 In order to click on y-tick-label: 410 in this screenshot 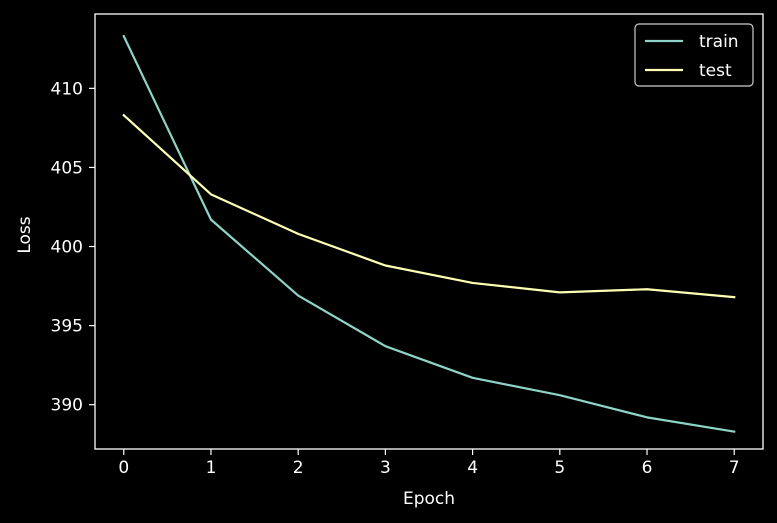, I will do `click(67, 89)`.